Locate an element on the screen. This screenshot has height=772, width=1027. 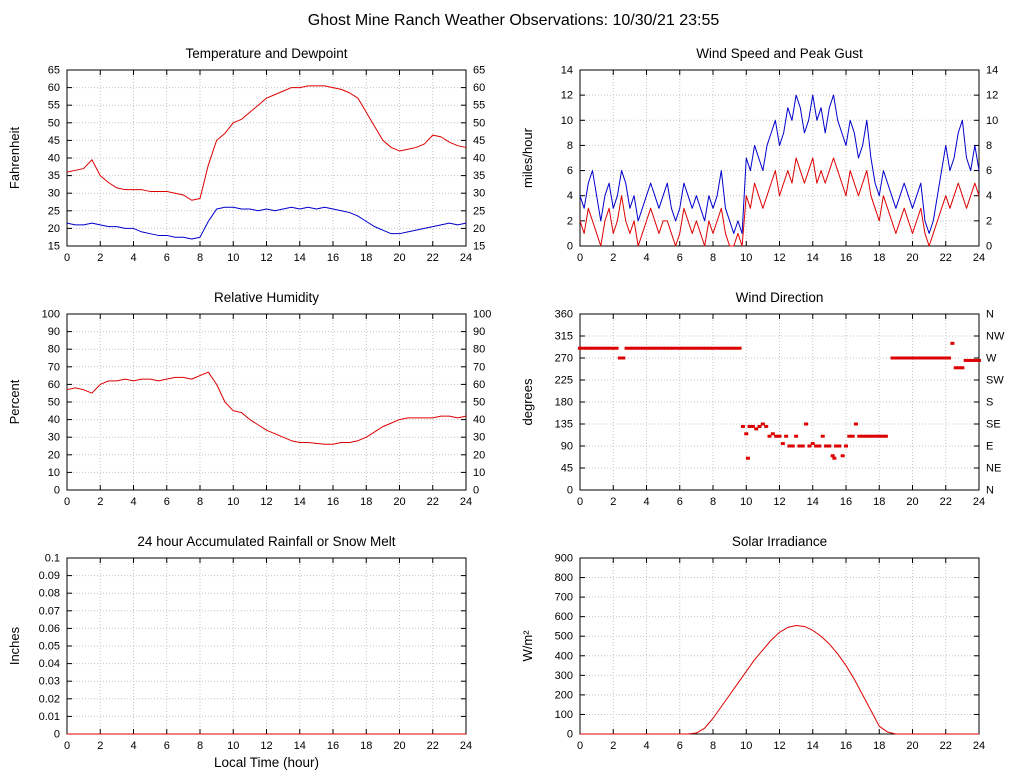
right-tick-label: NW is located at coordinates (995, 337).